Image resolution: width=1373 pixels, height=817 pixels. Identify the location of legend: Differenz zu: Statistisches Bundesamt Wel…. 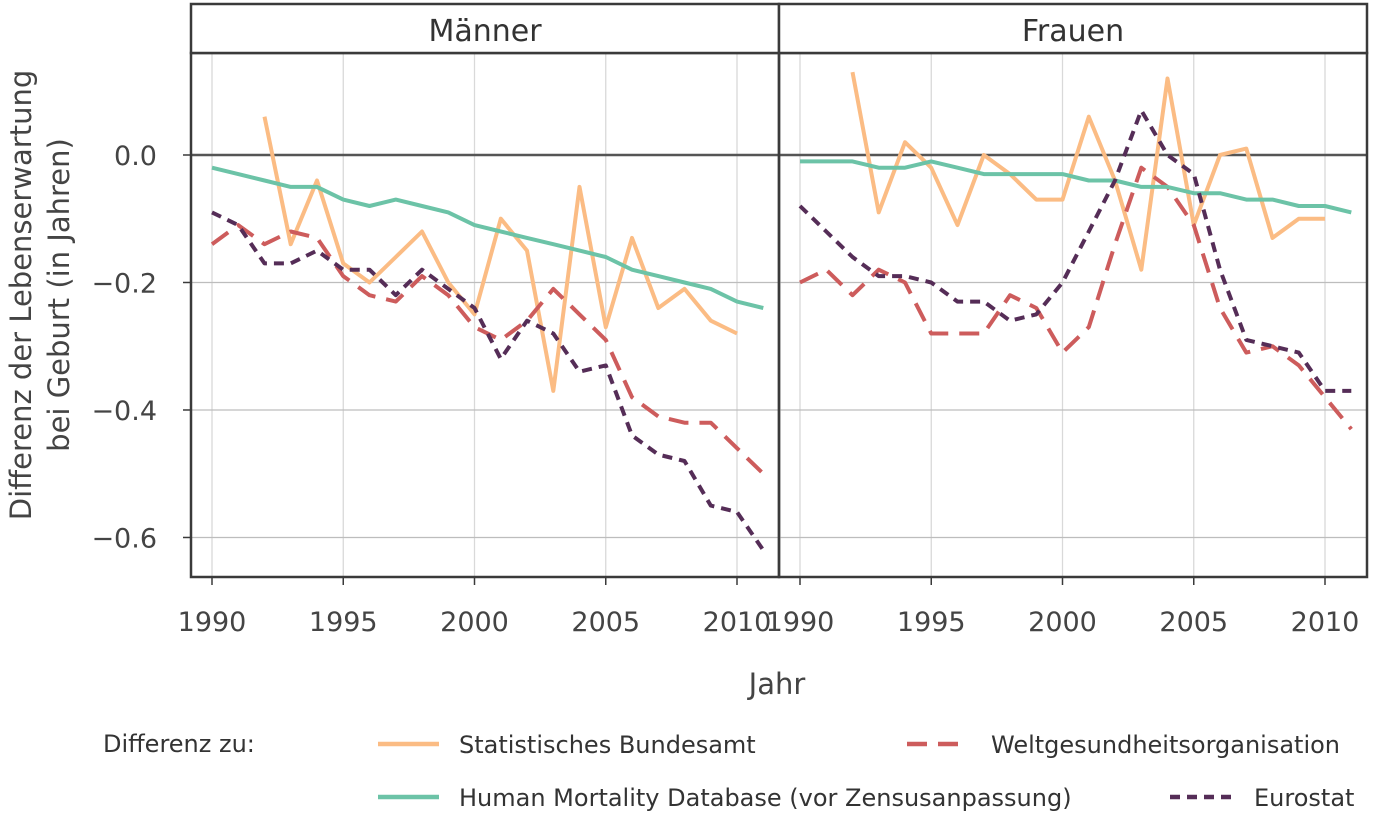
(728, 771).